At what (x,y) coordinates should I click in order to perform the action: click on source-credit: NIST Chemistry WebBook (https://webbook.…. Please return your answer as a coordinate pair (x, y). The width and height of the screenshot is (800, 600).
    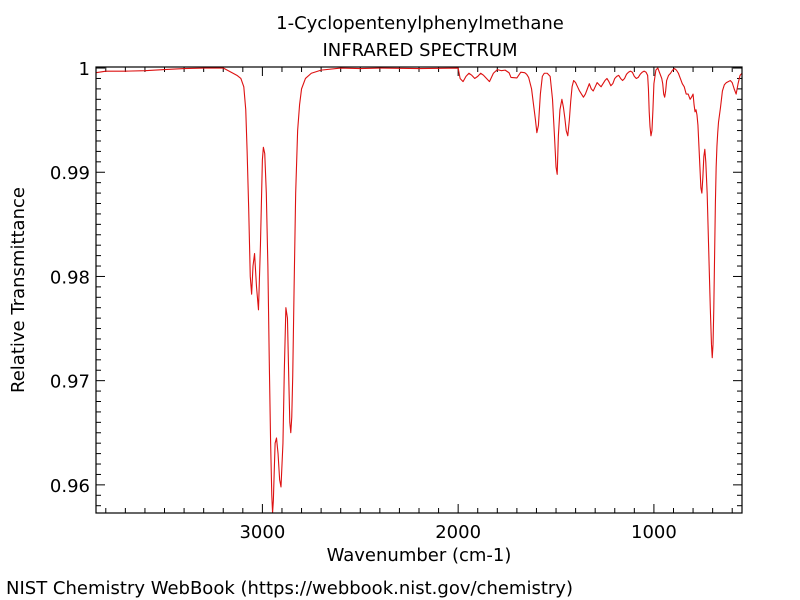
    Looking at the image, I should click on (289, 588).